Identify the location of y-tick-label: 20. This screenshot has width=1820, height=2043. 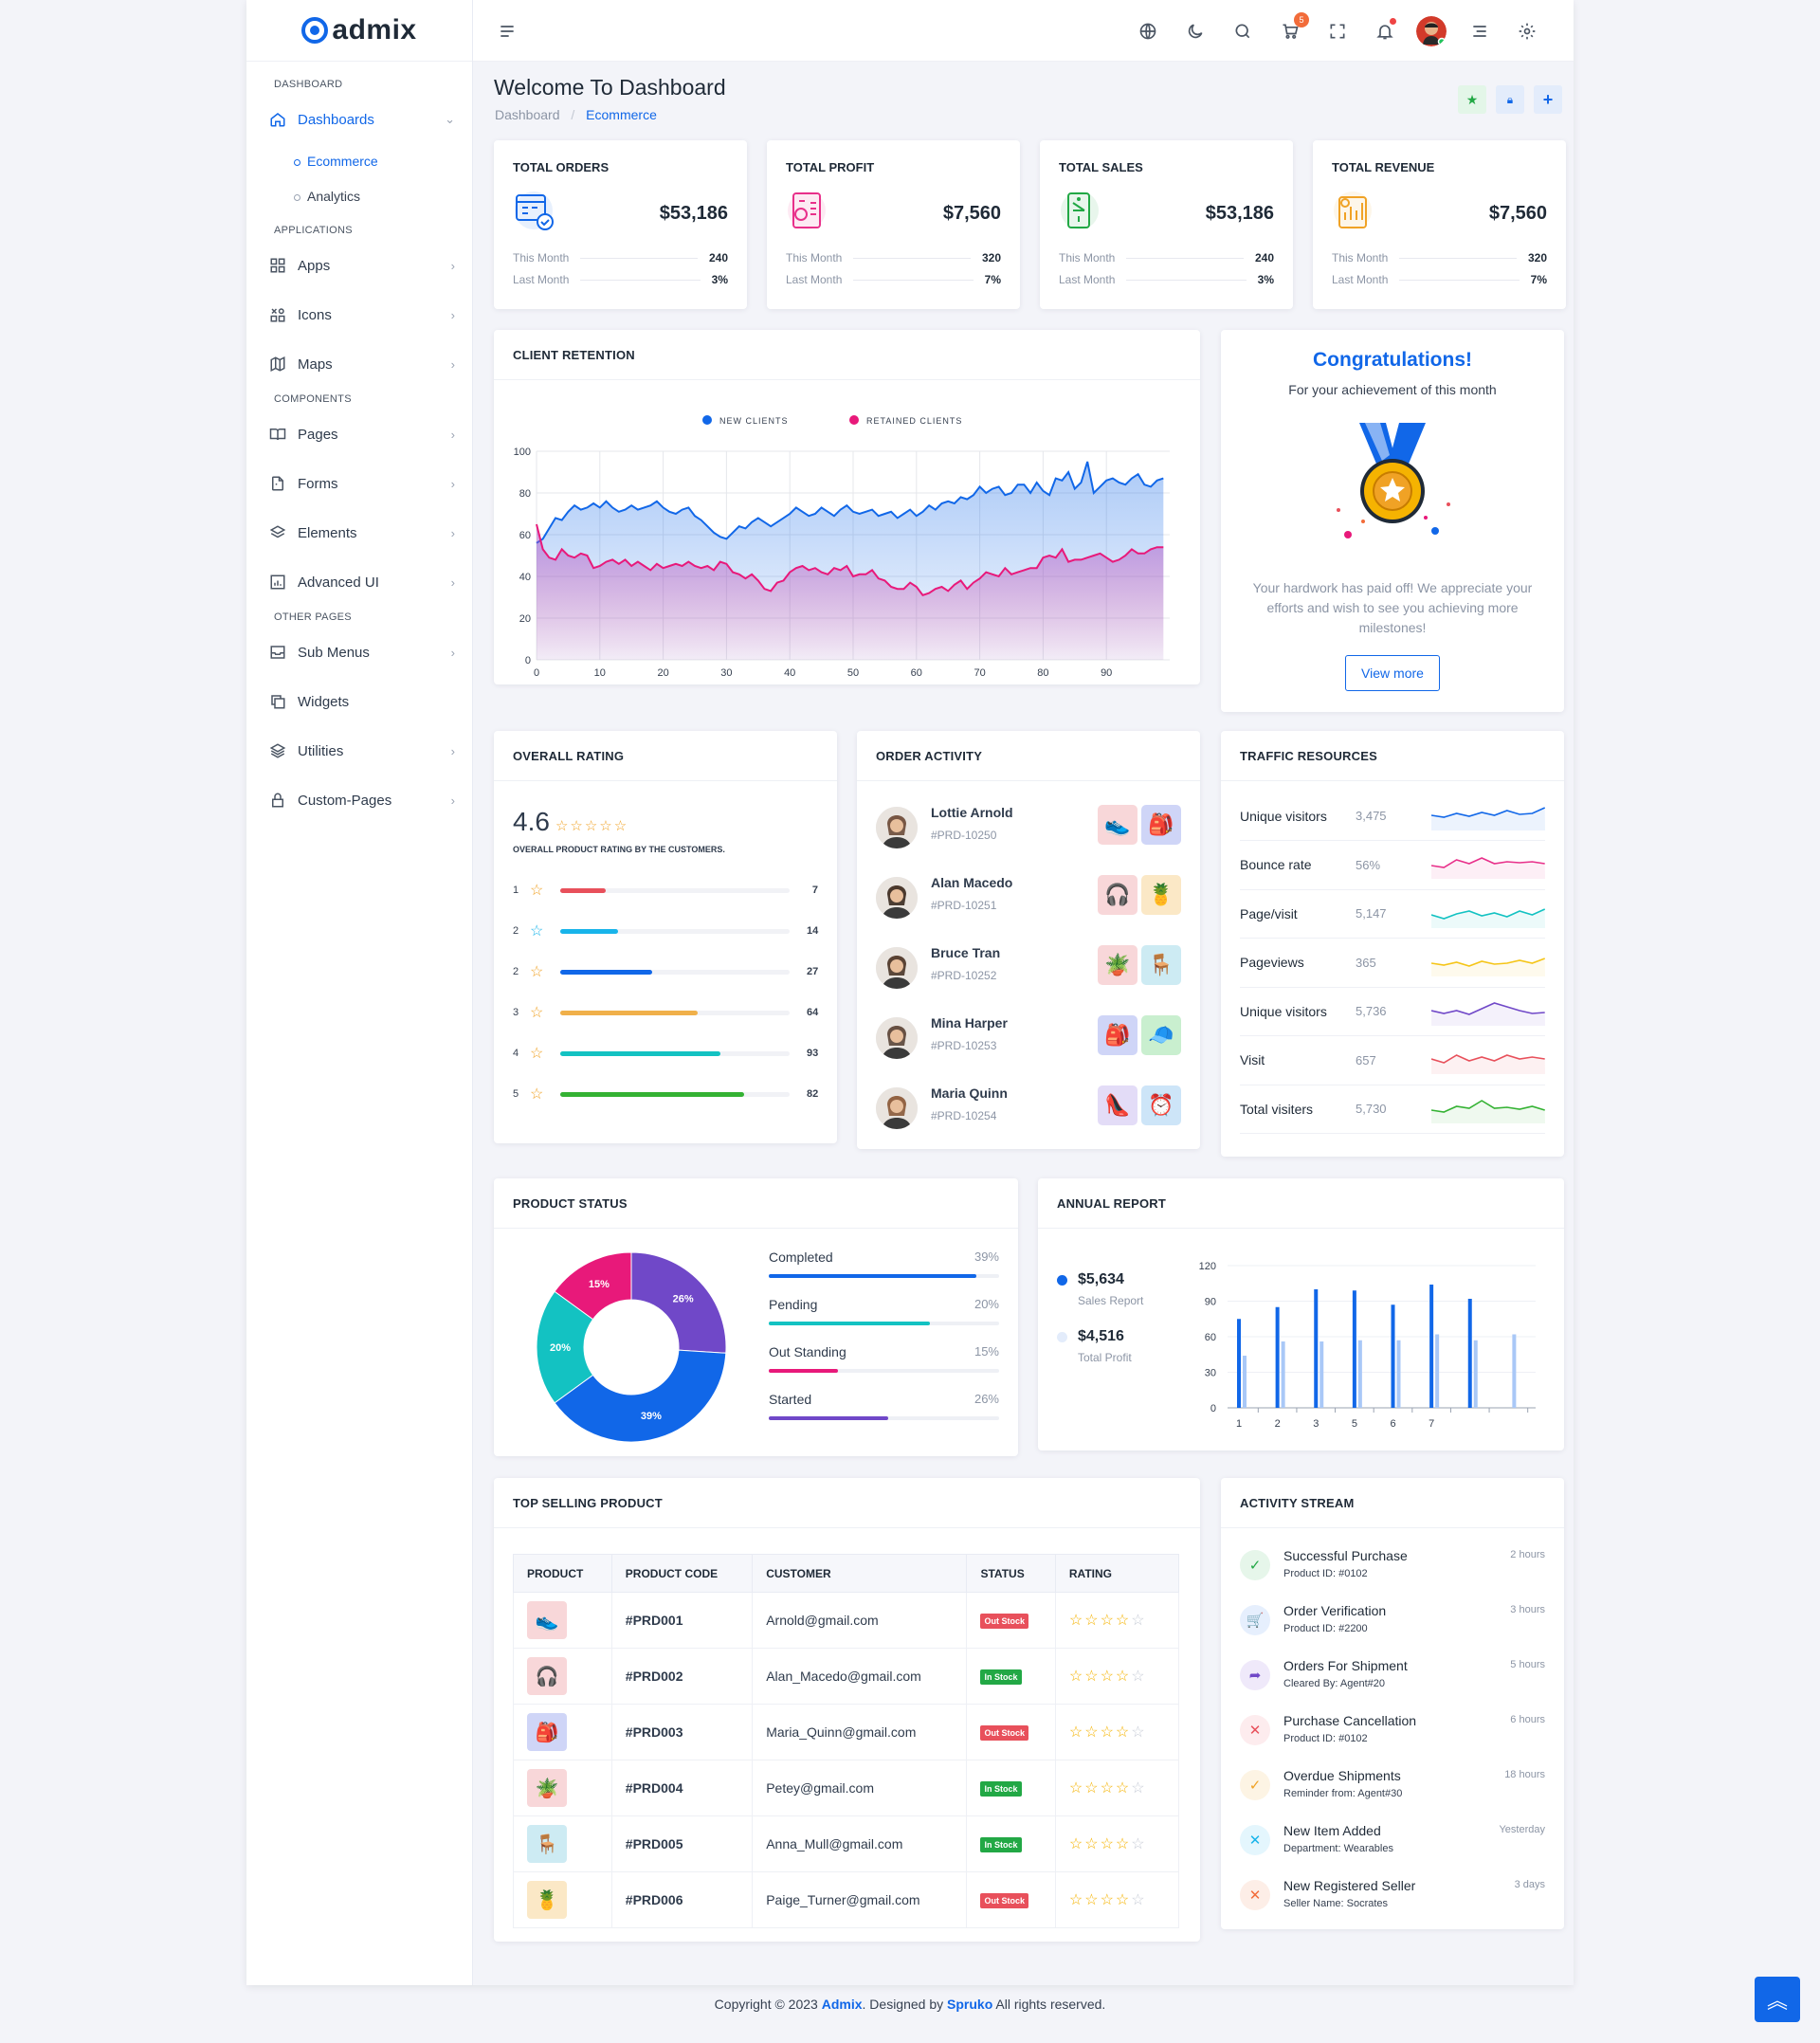
(525, 619).